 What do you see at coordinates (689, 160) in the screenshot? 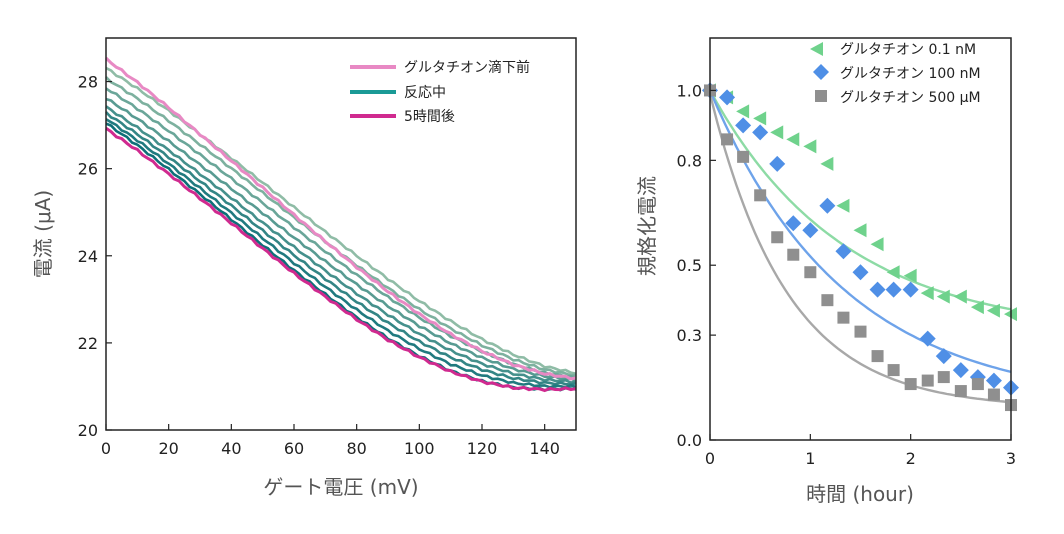
I see `right-y-tick-label: 0.8` at bounding box center [689, 160].